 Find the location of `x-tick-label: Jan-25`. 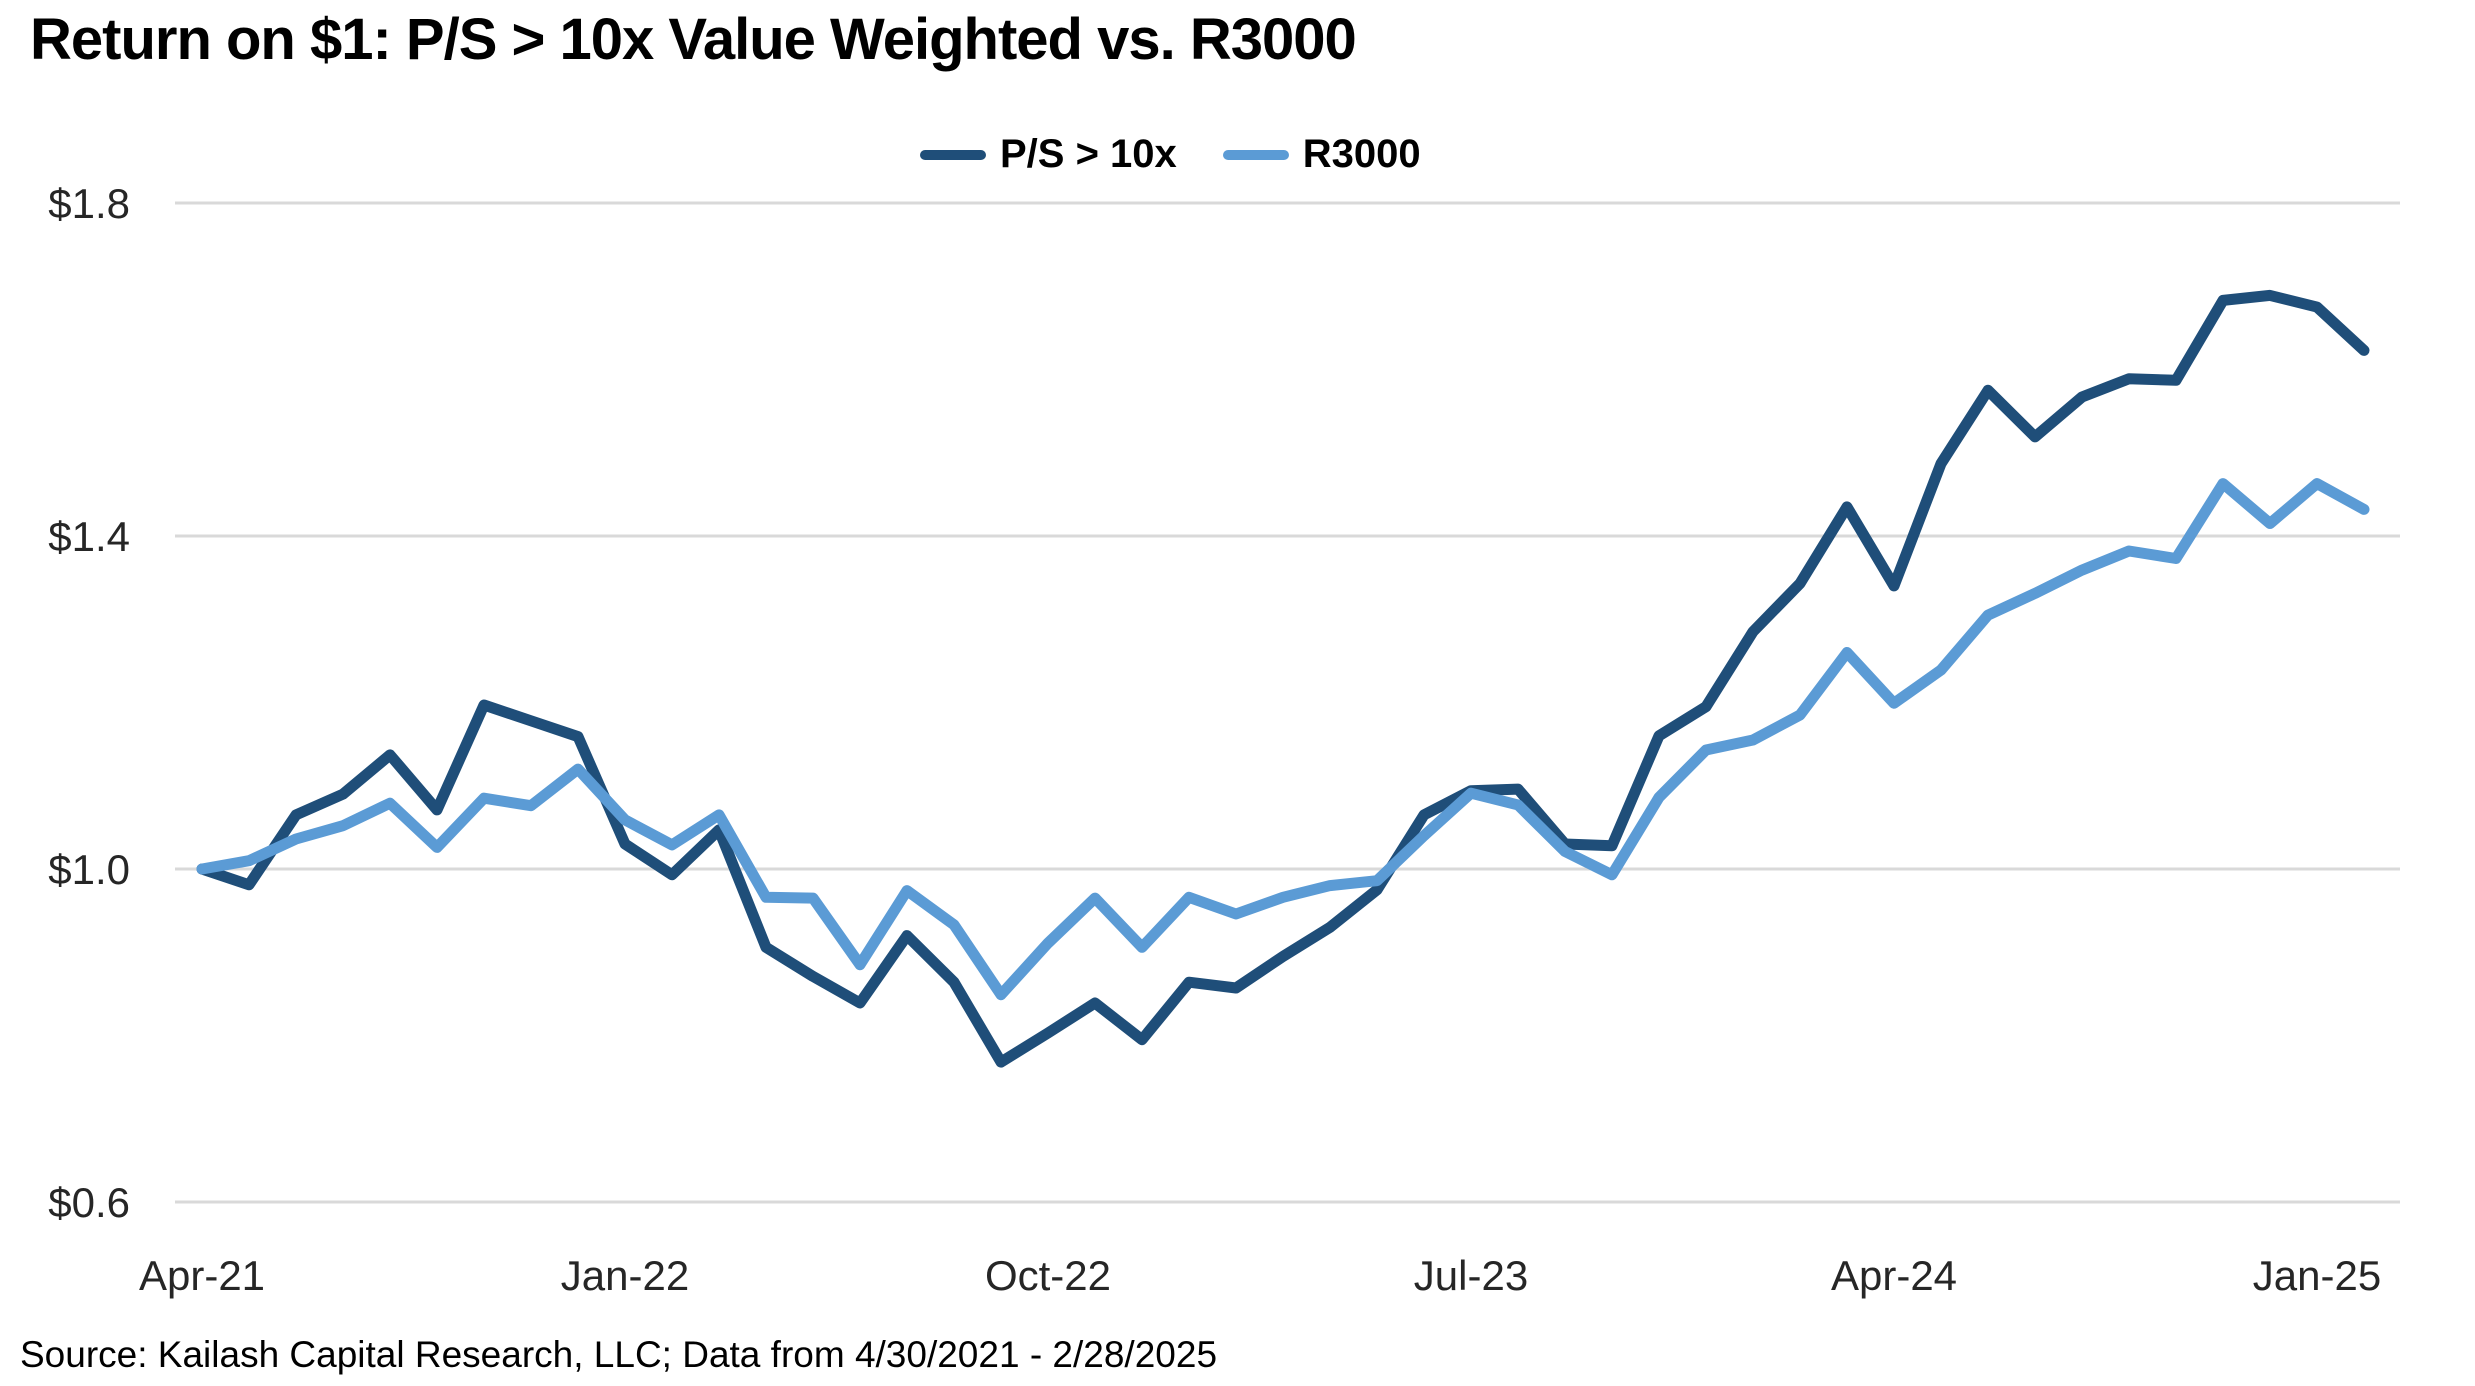

x-tick-label: Jan-25 is located at coordinates (2317, 1275).